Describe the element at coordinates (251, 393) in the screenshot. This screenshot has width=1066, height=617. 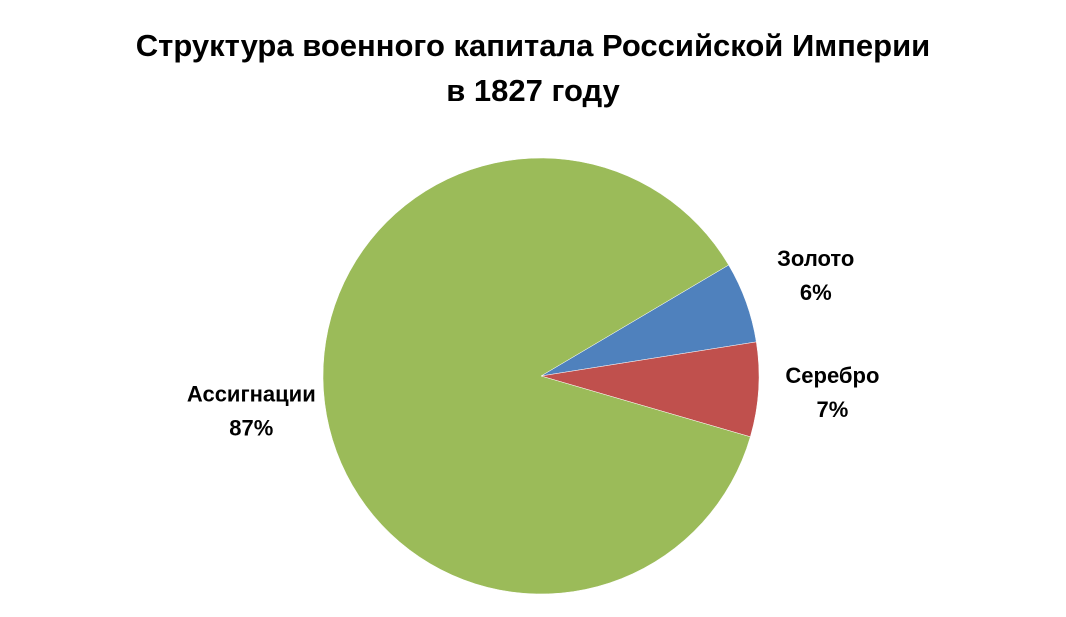
I see `slice-label: Ассигнации` at that location.